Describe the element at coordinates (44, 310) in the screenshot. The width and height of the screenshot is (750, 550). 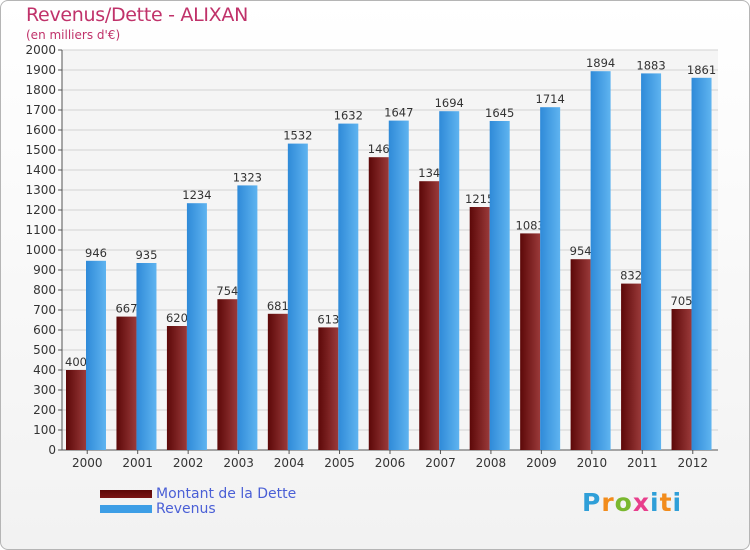
I see `y-tick-label: 700` at that location.